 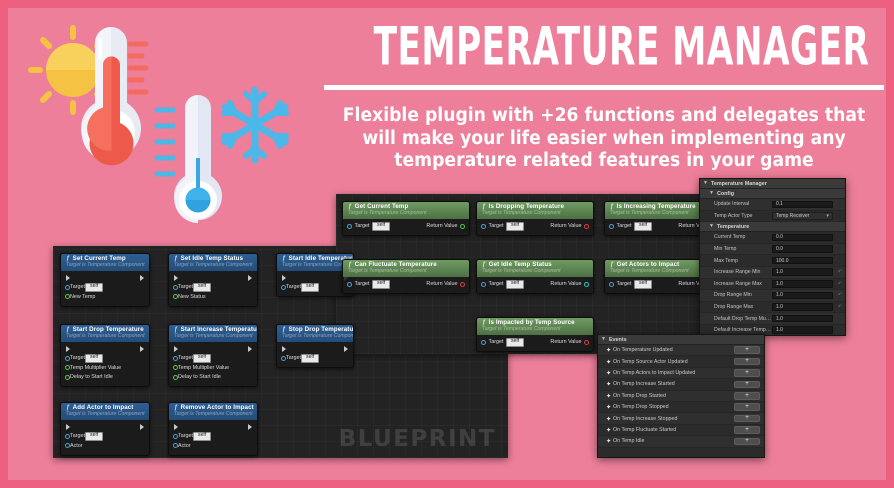 What do you see at coordinates (802, 237) in the screenshot?
I see `property-input: 0.0` at bounding box center [802, 237].